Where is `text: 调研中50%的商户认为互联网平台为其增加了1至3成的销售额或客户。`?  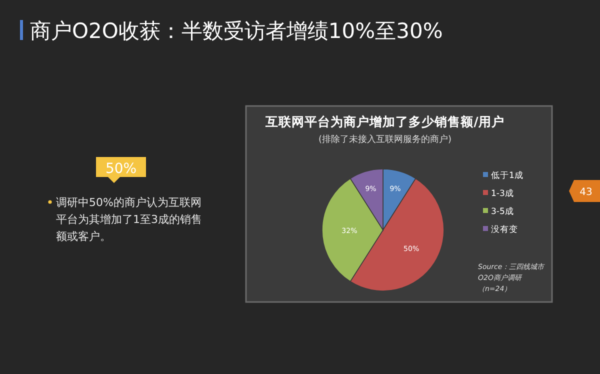
text: 调研中50%的商户认为互联网平台为其增加了1至3成的销售额或客户。 is located at coordinates (129, 220).